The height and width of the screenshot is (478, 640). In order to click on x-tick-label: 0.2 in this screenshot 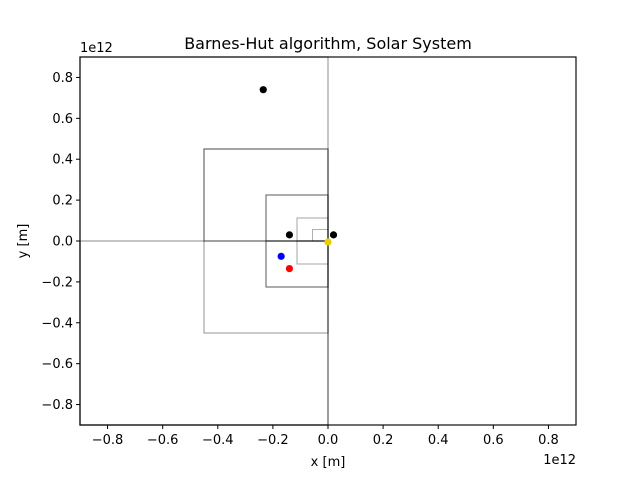, I will do `click(383, 440)`.